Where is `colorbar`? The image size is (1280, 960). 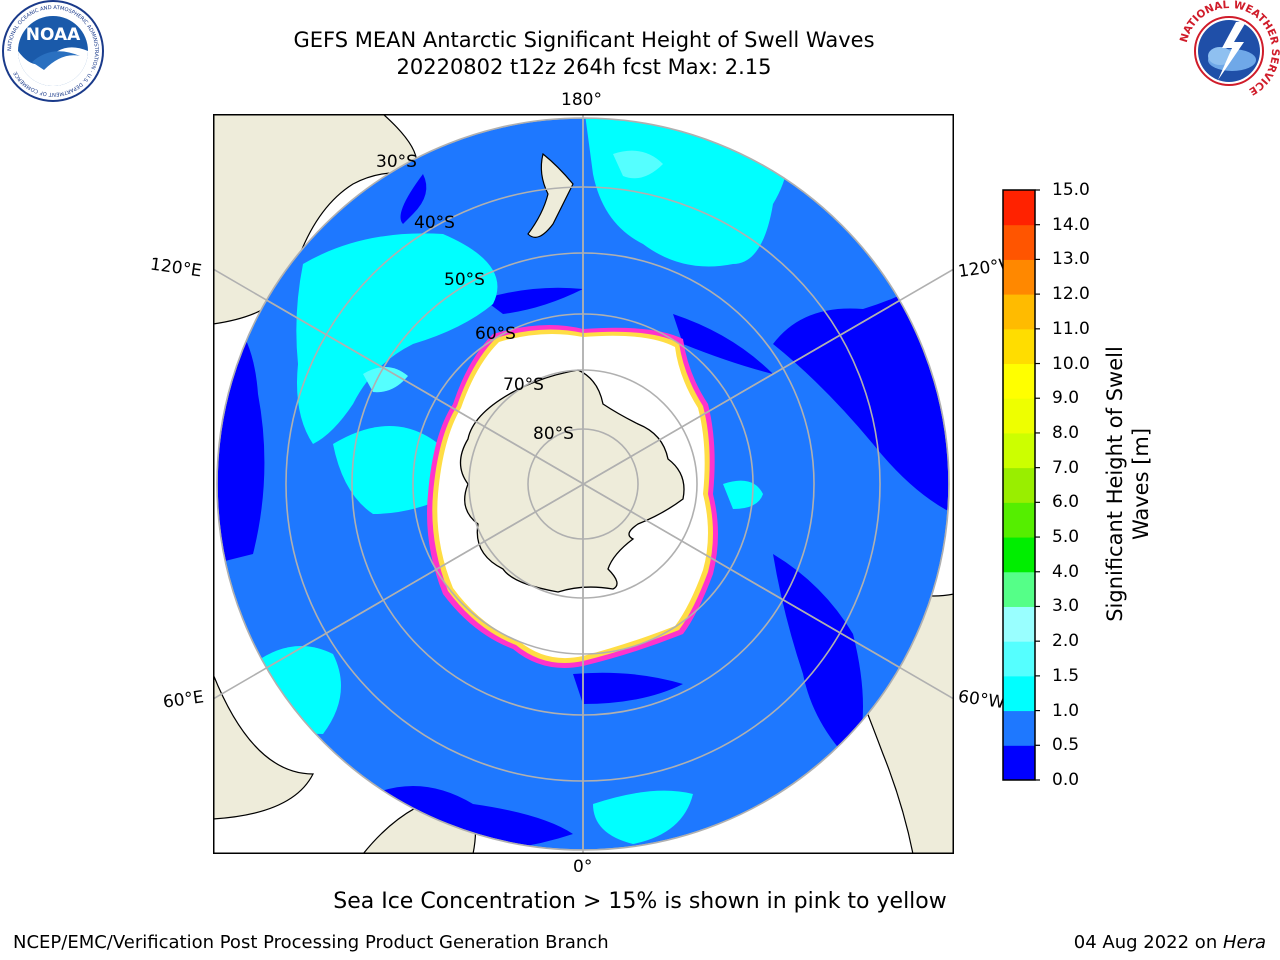
colorbar is located at coordinates (1022, 487).